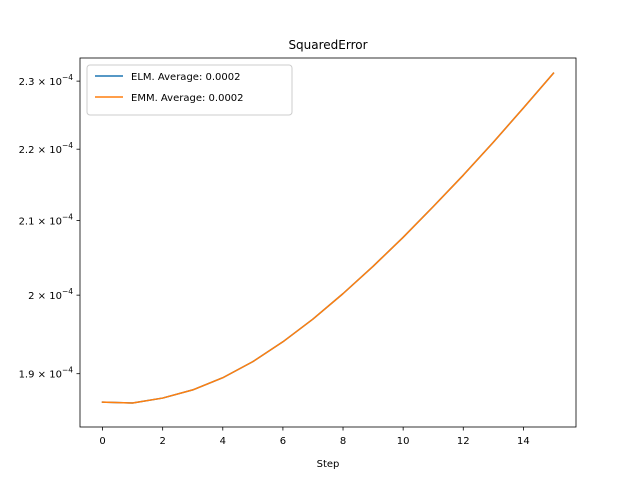 The height and width of the screenshot is (480, 640). Describe the element at coordinates (185, 77) in the screenshot. I see `legend-label: ELM. Average: 0.0002` at that location.